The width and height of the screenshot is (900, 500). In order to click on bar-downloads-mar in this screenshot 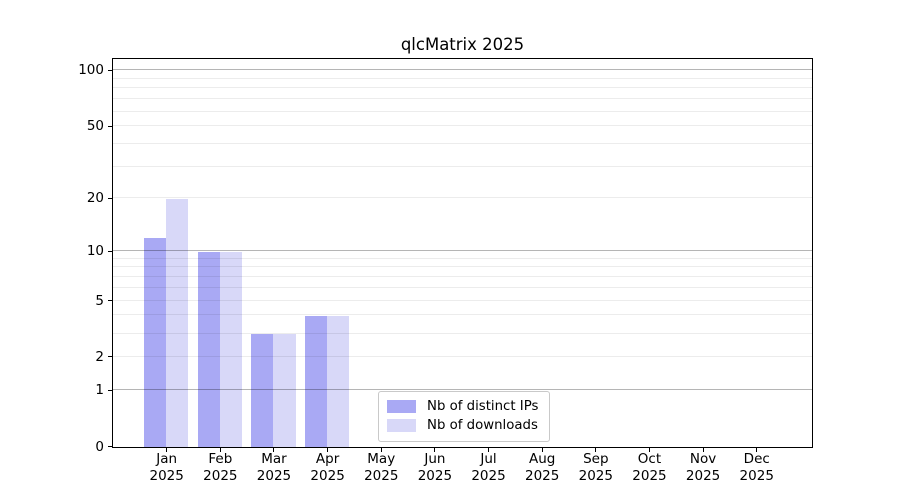, I will do `click(284, 390)`.